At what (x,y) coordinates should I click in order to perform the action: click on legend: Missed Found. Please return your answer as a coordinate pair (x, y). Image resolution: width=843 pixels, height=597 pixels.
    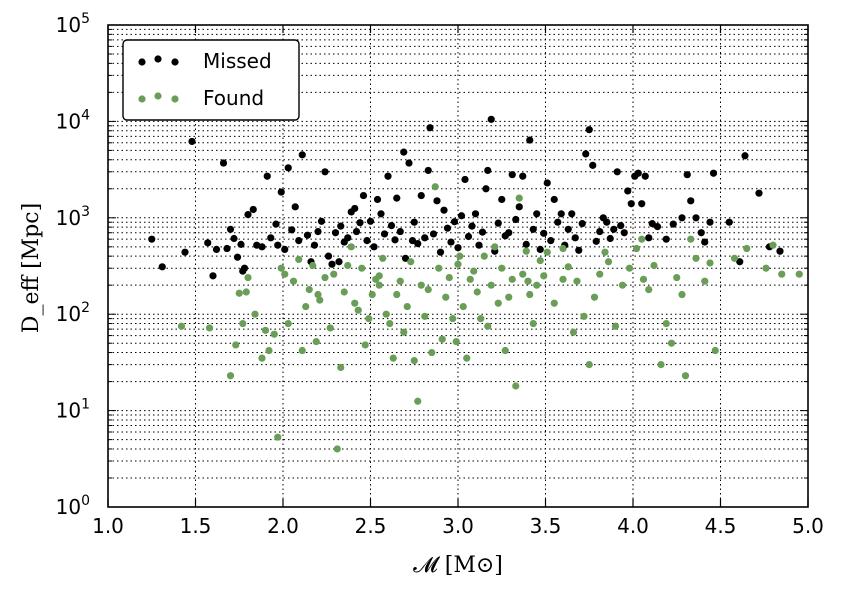
    Looking at the image, I should click on (211, 80).